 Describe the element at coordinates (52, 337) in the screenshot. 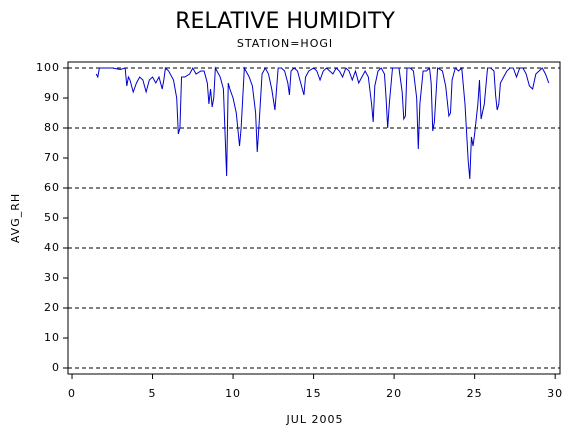

I see `y-tick-label: 10` at that location.